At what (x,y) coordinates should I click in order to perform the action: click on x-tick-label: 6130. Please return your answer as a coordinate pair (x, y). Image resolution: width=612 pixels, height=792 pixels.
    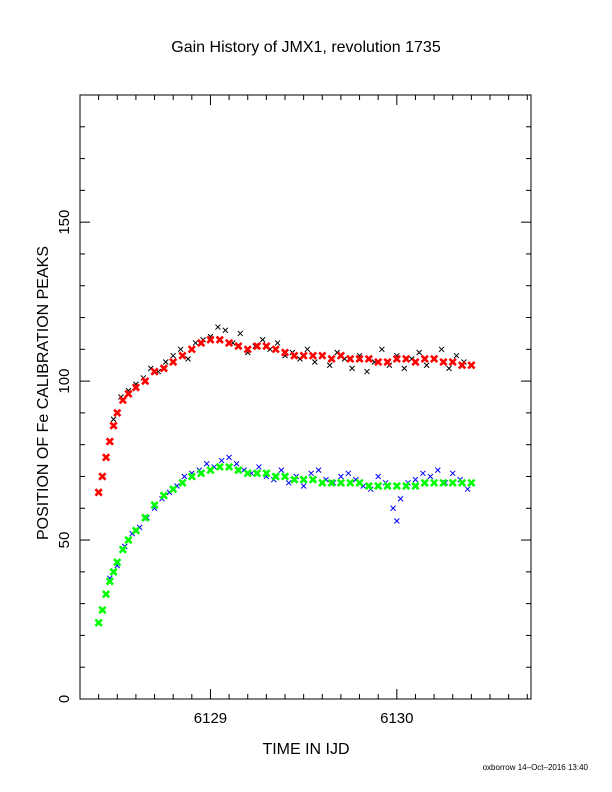
    Looking at the image, I should click on (396, 718).